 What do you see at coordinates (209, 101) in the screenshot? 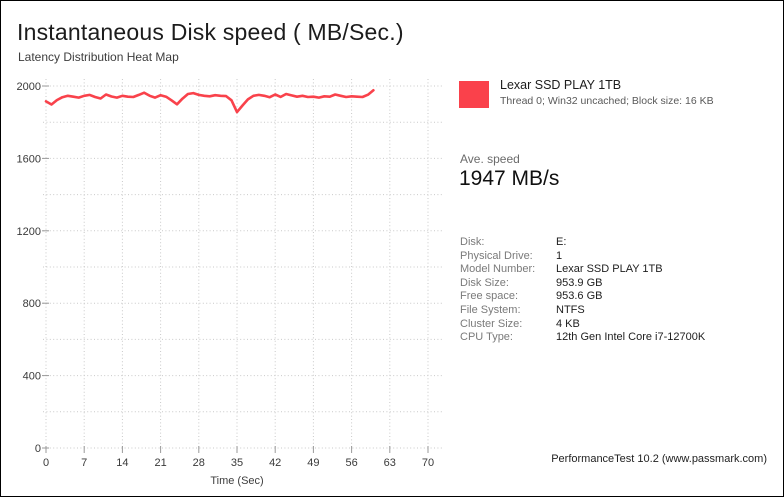
I see `speed-line-series` at bounding box center [209, 101].